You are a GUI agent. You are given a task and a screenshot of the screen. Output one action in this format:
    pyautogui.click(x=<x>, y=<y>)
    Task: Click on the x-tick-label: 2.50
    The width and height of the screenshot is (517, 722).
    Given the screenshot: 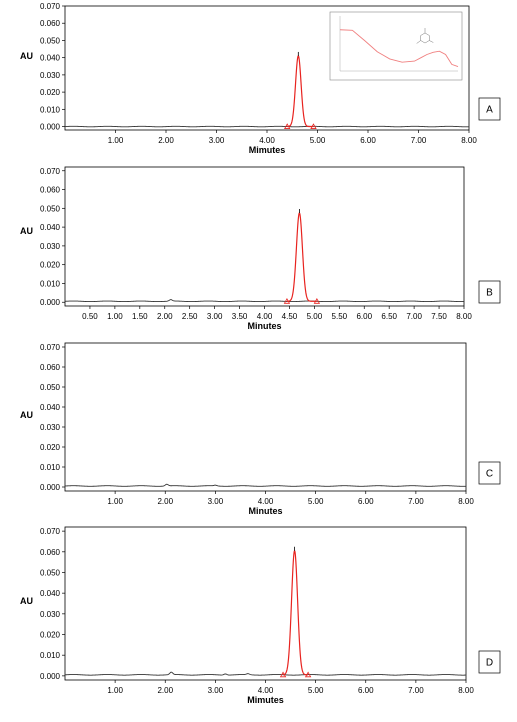 What is the action you would take?
    pyautogui.click(x=190, y=316)
    